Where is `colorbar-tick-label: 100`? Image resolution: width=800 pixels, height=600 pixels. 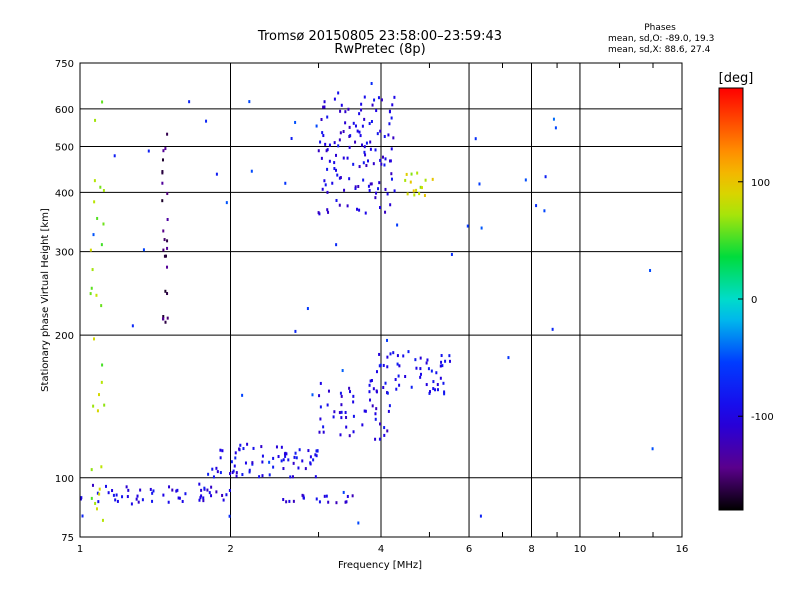 colorbar-tick-label: 100 is located at coordinates (760, 183).